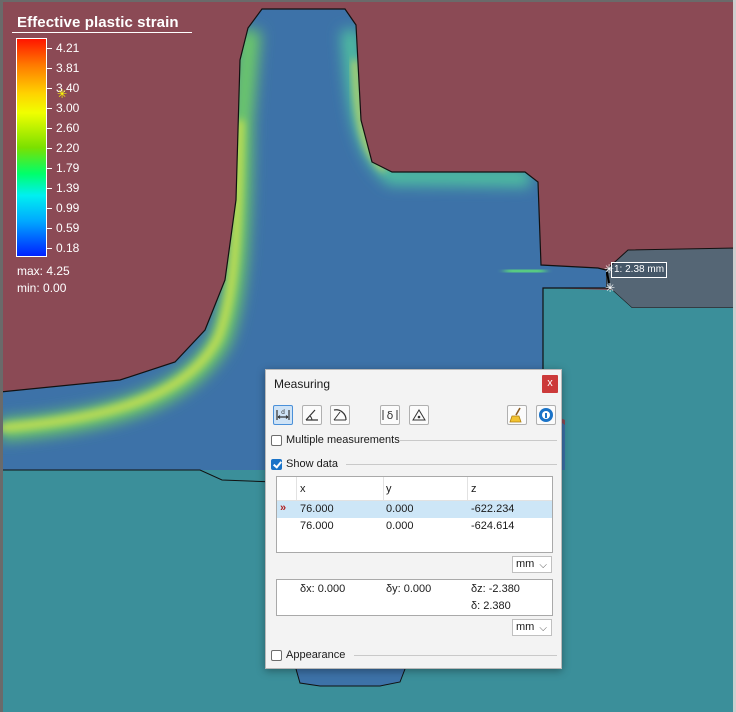 This screenshot has height=712, width=736. I want to click on measurement-tag: 1: 2.38 mm, so click(639, 270).